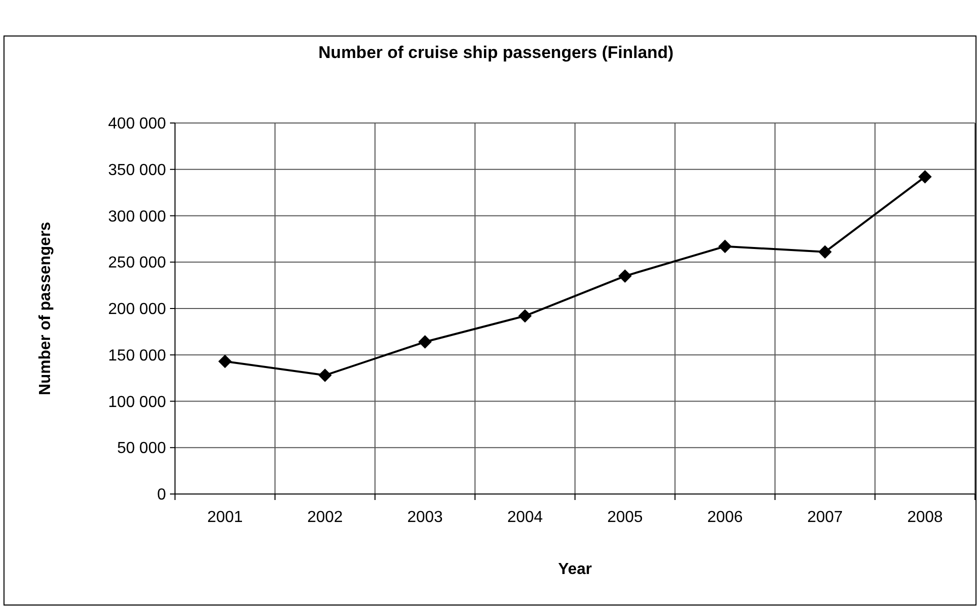  What do you see at coordinates (137, 355) in the screenshot?
I see `y-tick-label: 150 000` at bounding box center [137, 355].